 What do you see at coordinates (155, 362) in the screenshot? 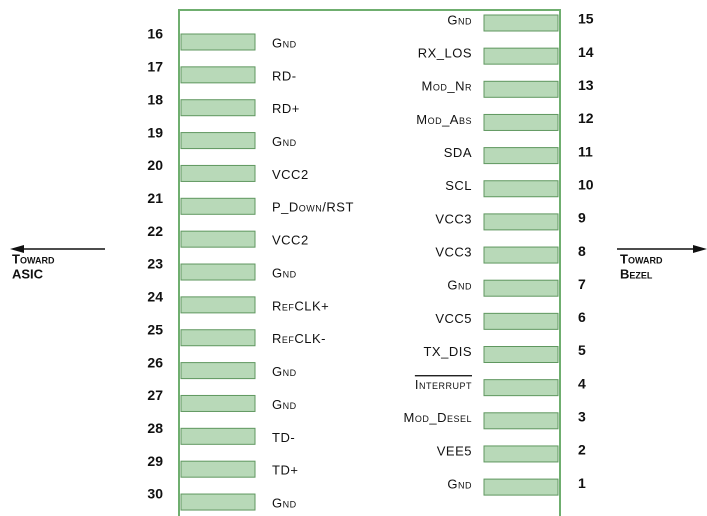
I see `pin-number: 26` at bounding box center [155, 362].